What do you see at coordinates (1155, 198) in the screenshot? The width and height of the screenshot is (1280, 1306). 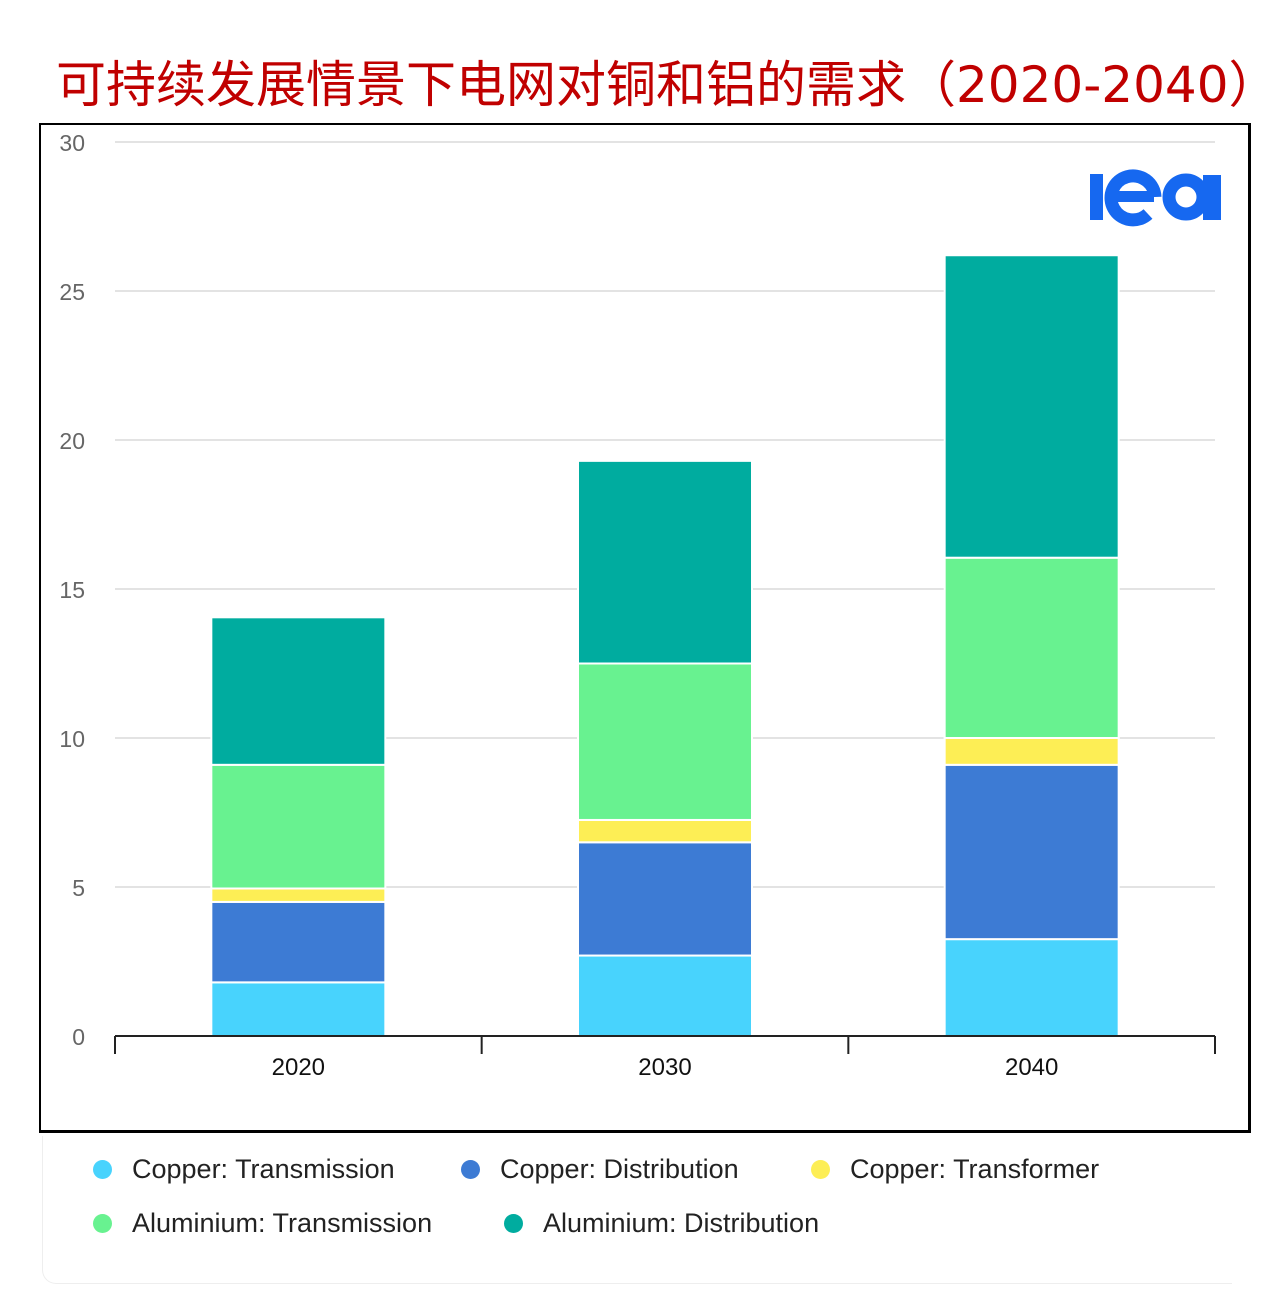 I see `iea-logo: iea` at bounding box center [1155, 198].